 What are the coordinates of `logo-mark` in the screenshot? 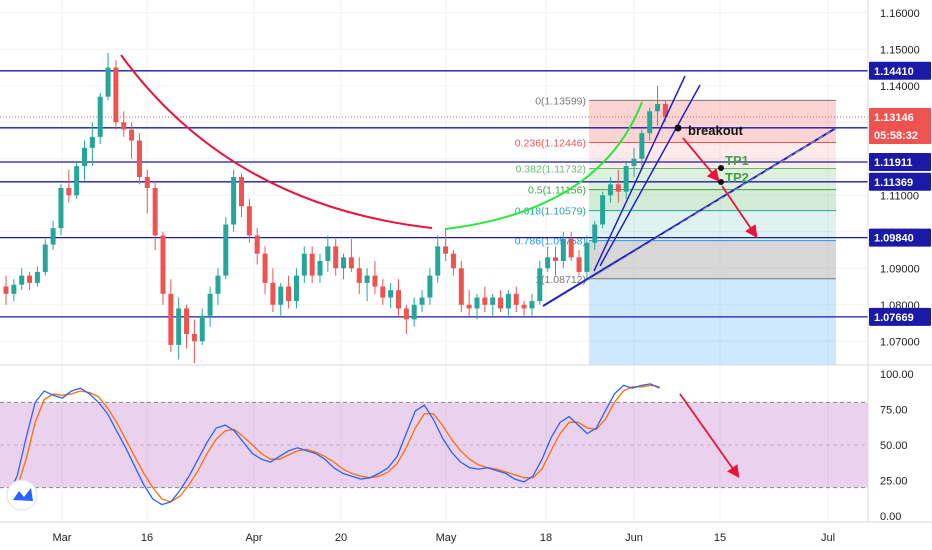 It's located at (23, 494).